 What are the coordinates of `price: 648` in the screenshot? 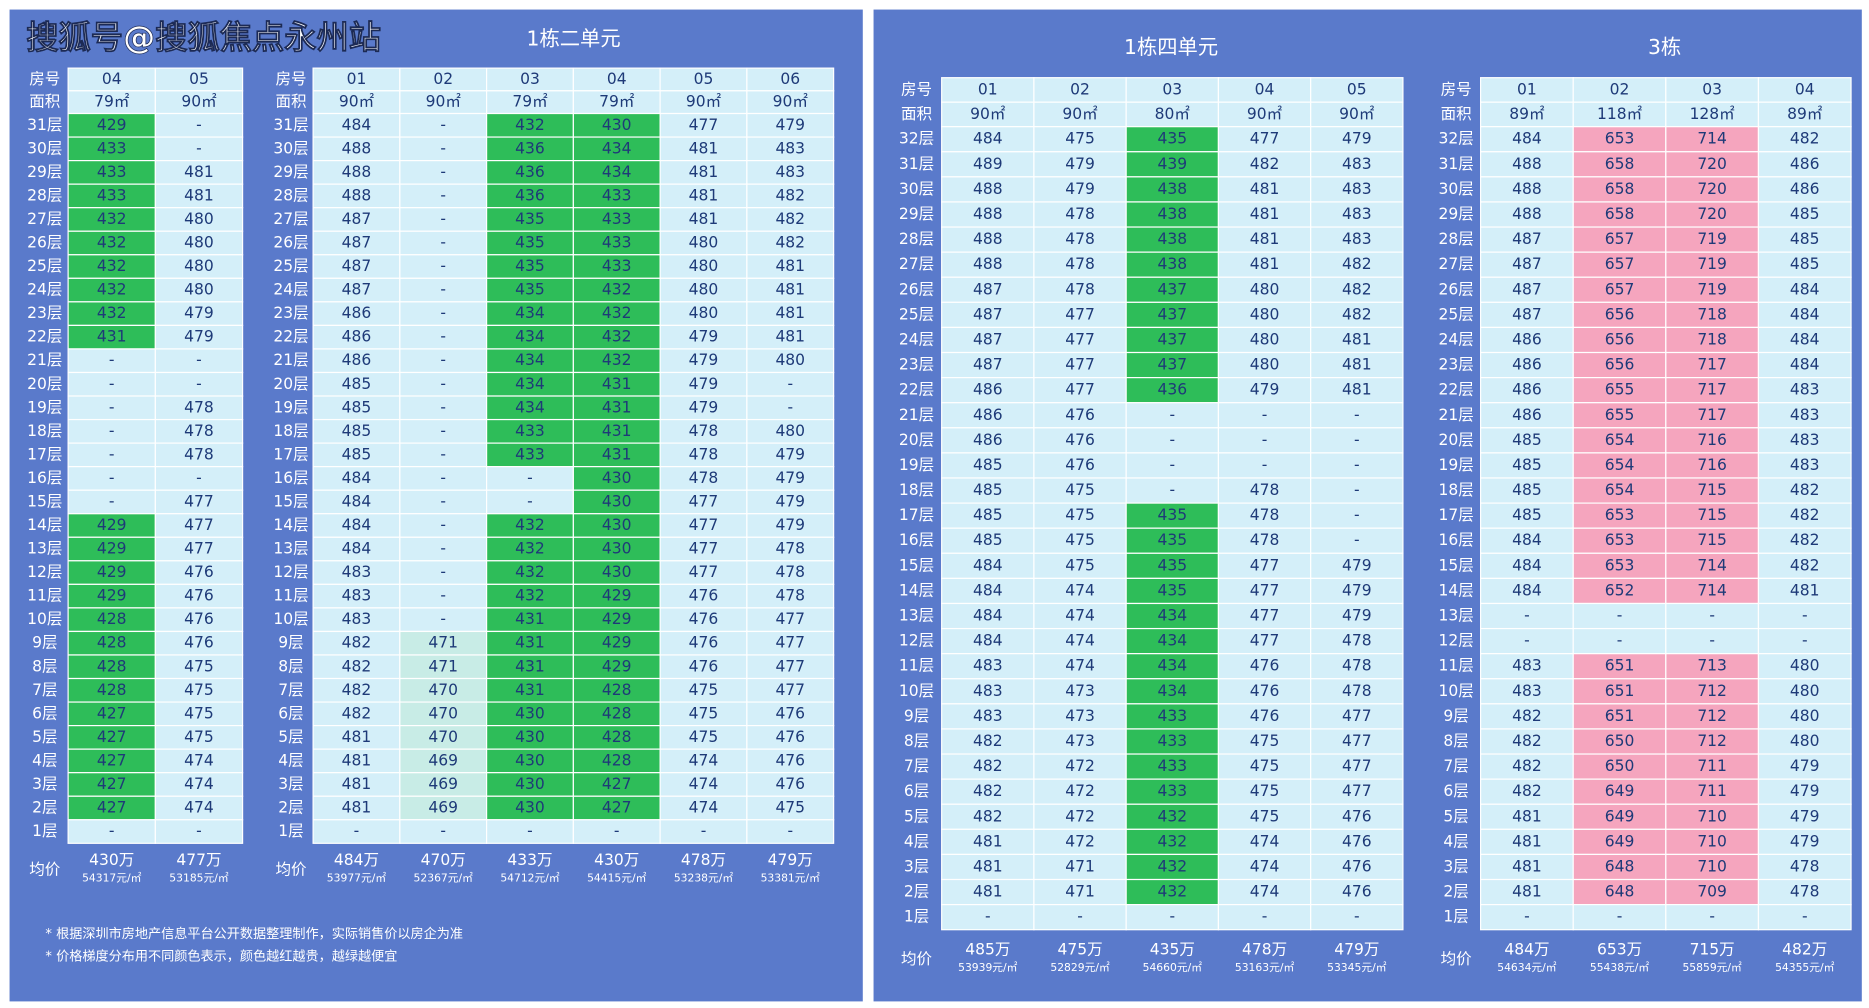 It's located at (1620, 892).